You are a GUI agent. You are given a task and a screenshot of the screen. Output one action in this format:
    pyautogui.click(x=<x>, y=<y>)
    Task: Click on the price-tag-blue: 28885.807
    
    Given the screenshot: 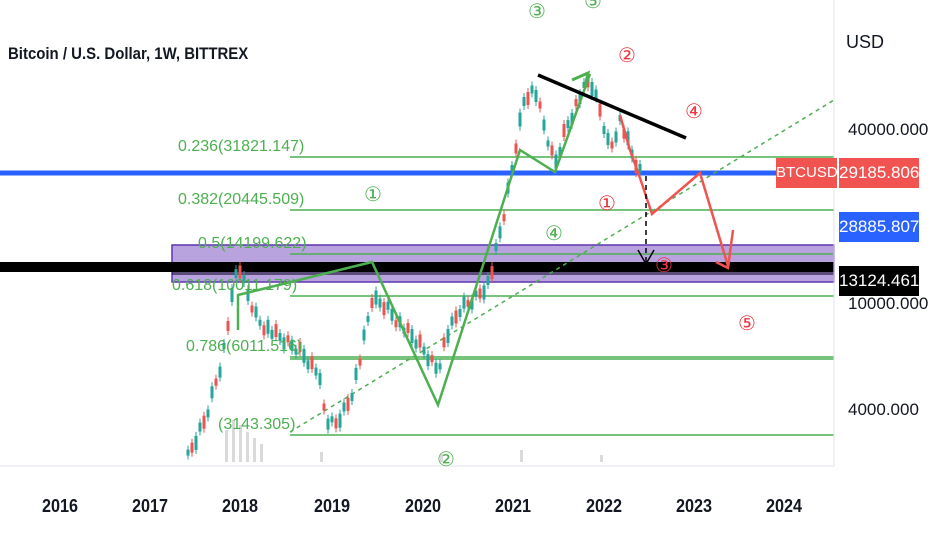 What is the action you would take?
    pyautogui.click(x=879, y=227)
    